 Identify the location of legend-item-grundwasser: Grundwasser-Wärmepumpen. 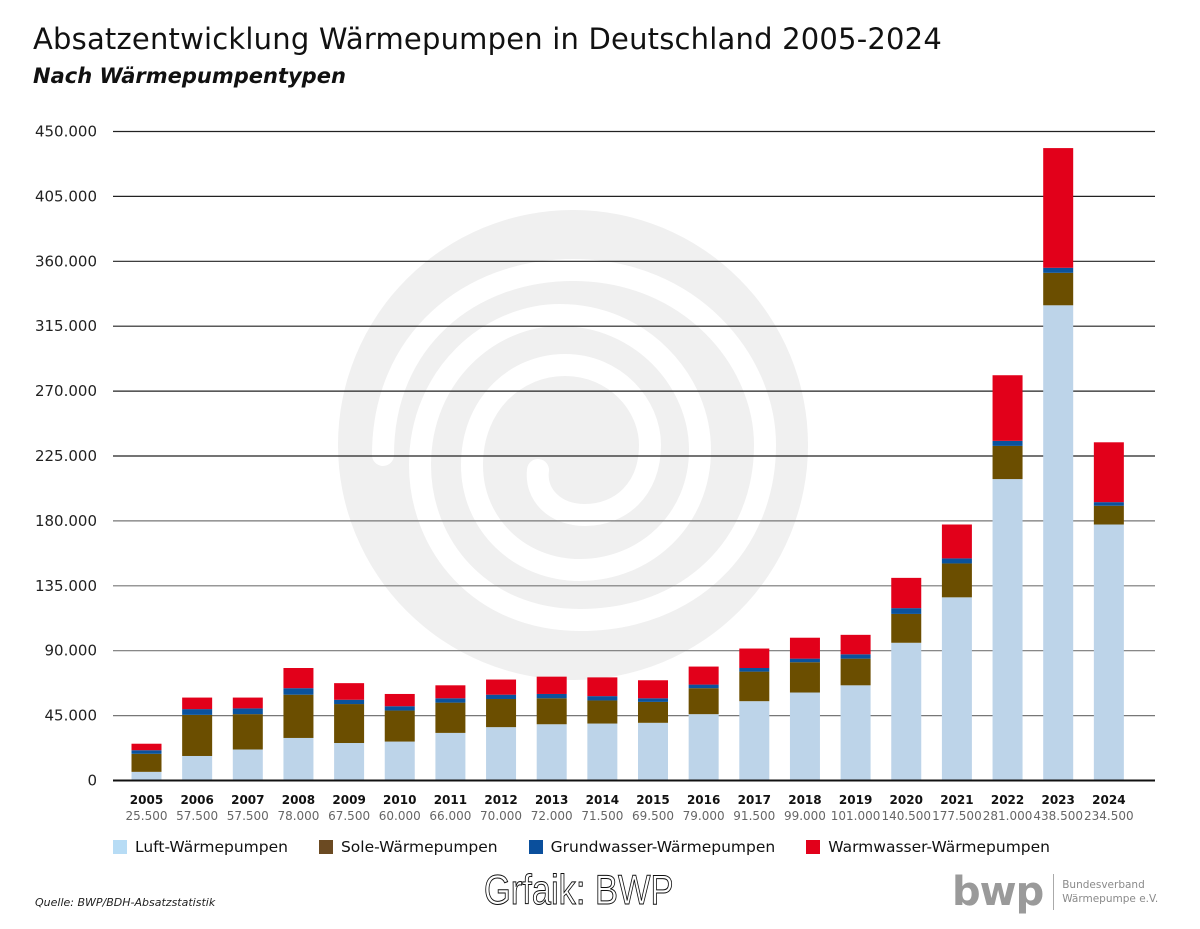
(652, 847).